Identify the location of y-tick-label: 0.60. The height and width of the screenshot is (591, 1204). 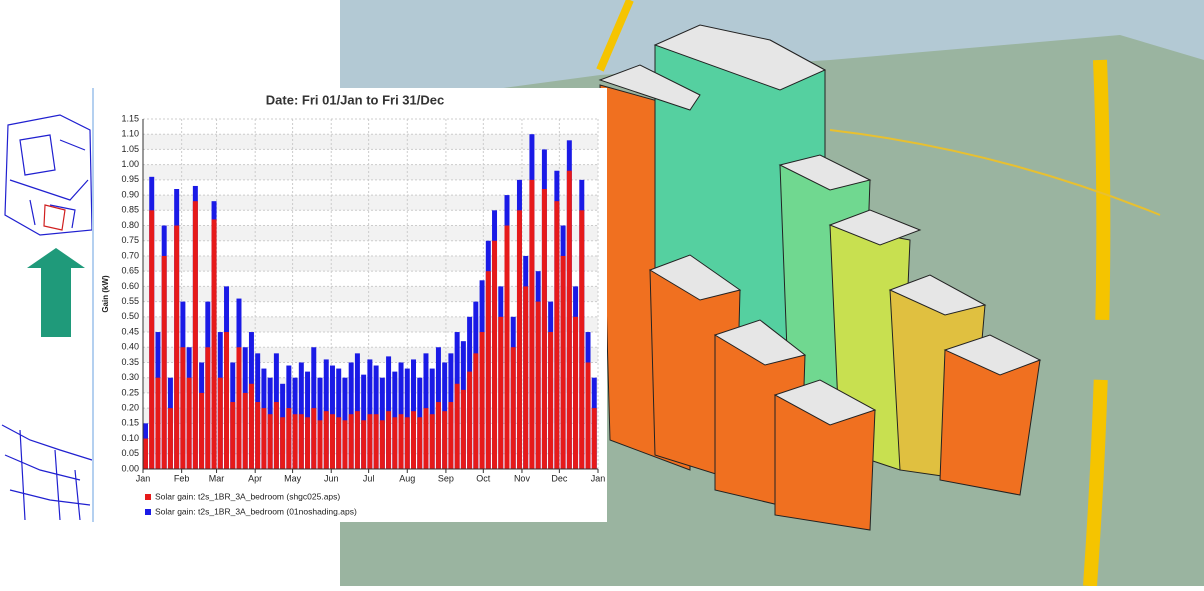
(130, 286).